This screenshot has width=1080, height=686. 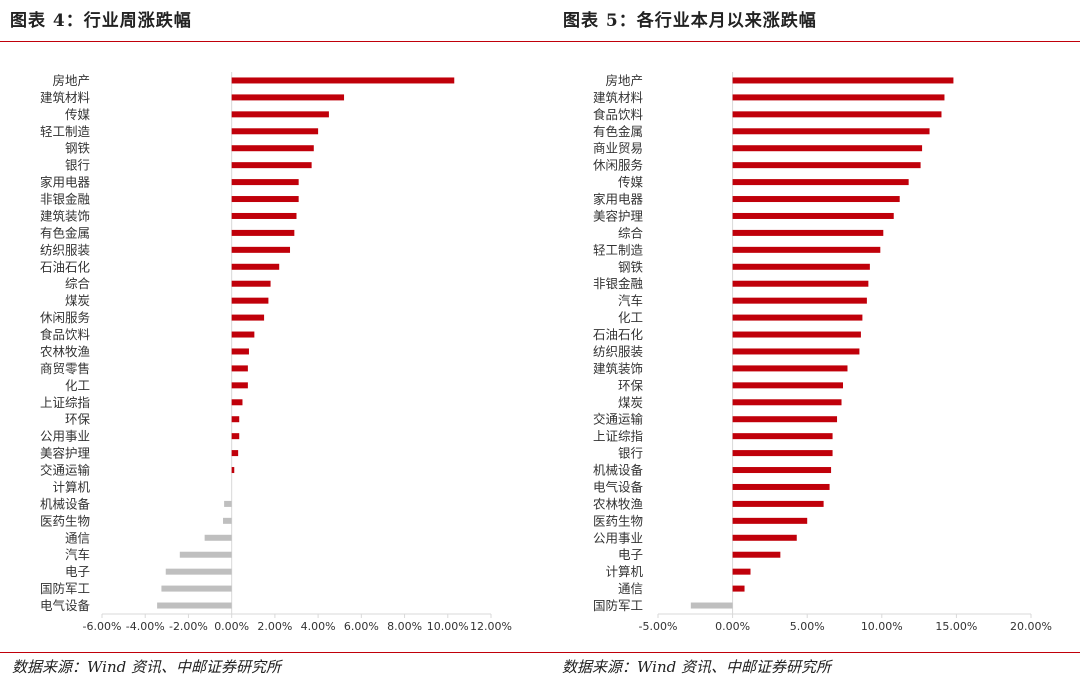 I want to click on bar-化工, so click(x=239, y=385).